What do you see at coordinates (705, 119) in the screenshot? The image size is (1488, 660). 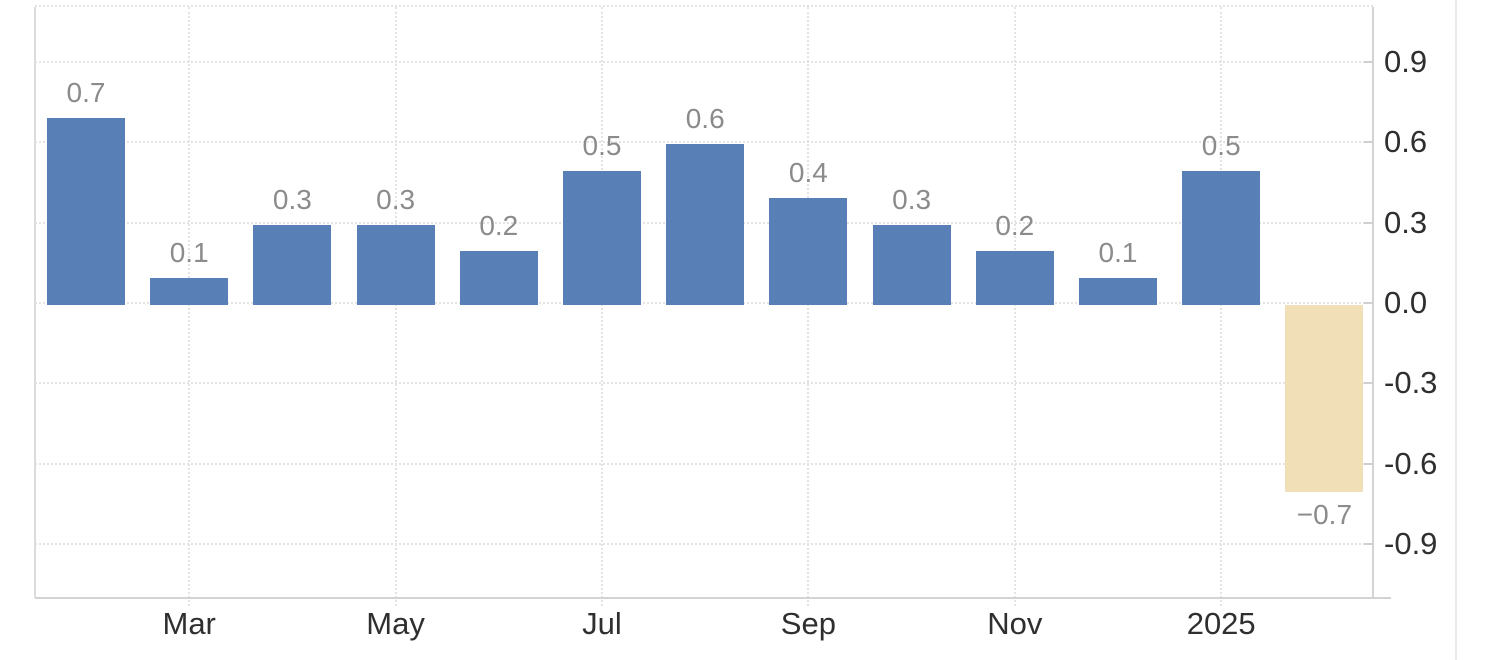 I see `bar-value-label: 0.6` at bounding box center [705, 119].